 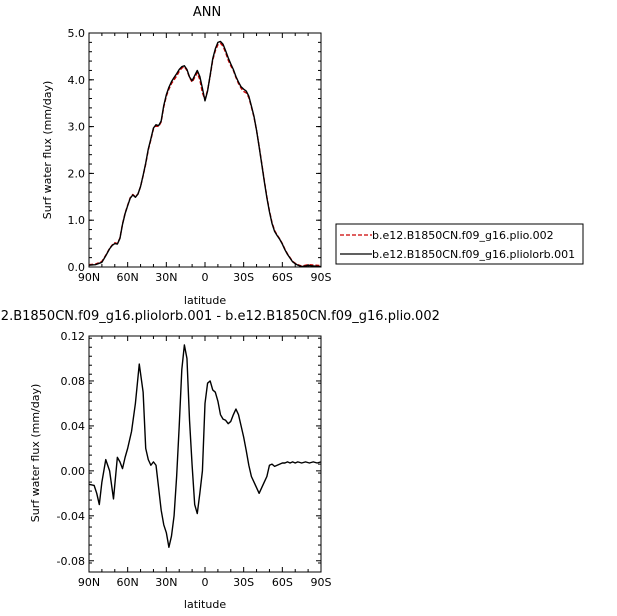 What do you see at coordinates (77, 33) in the screenshot?
I see `y-tick-label: 5.0` at bounding box center [77, 33].